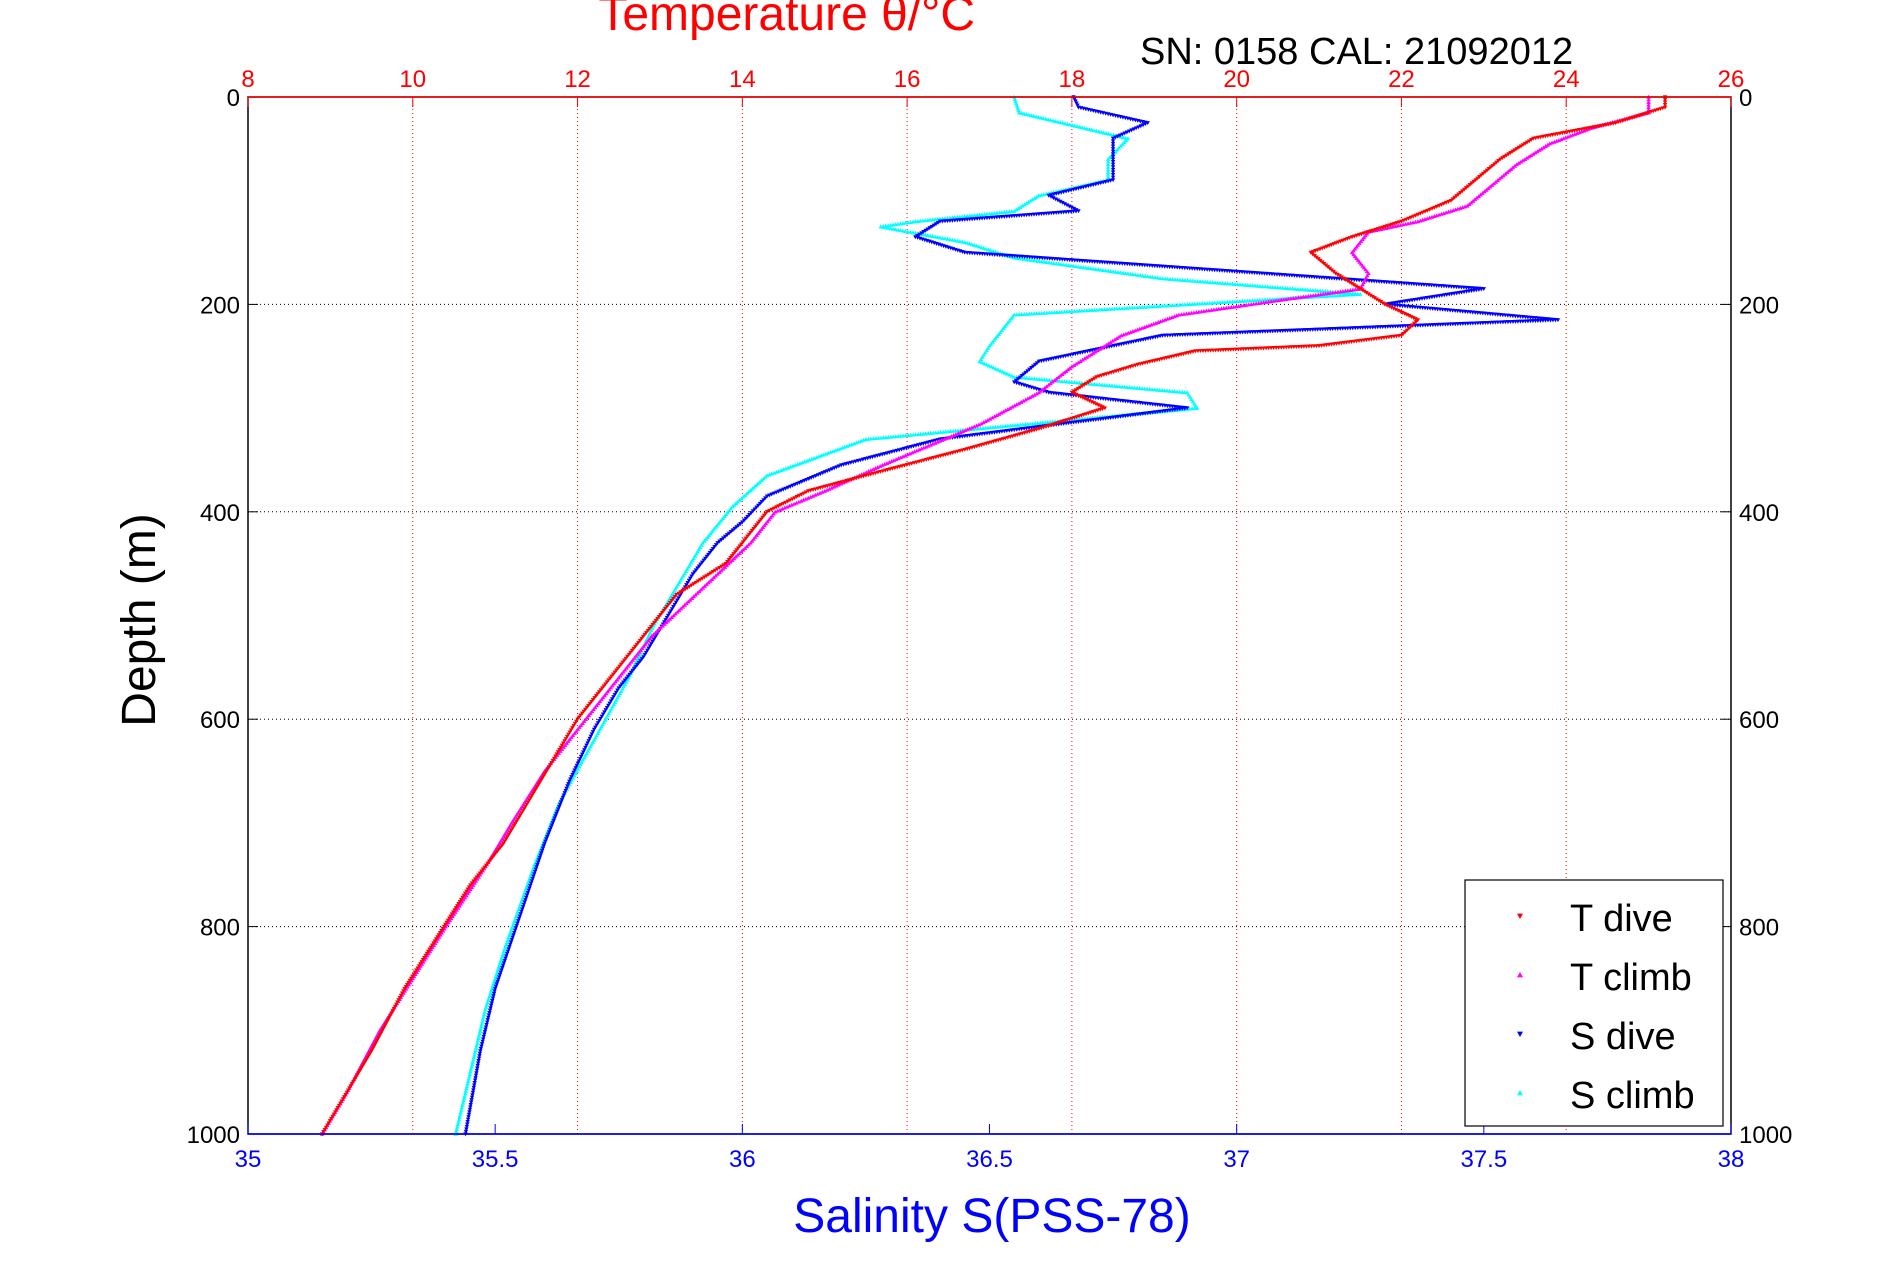 Image resolution: width=1891 pixels, height=1262 pixels. Describe the element at coordinates (1731, 1159) in the screenshot. I see `salinity-tick-label: 38` at that location.